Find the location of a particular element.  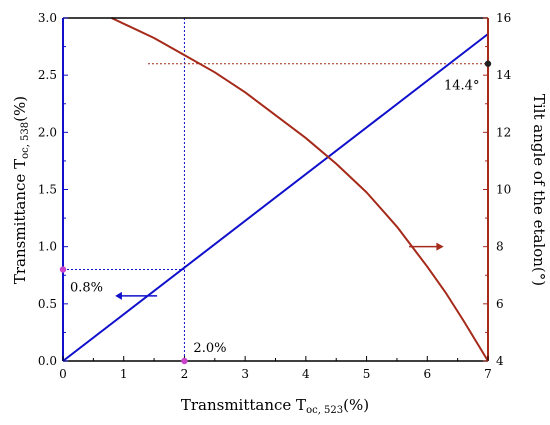

arrow-right-head is located at coordinates (440, 246).